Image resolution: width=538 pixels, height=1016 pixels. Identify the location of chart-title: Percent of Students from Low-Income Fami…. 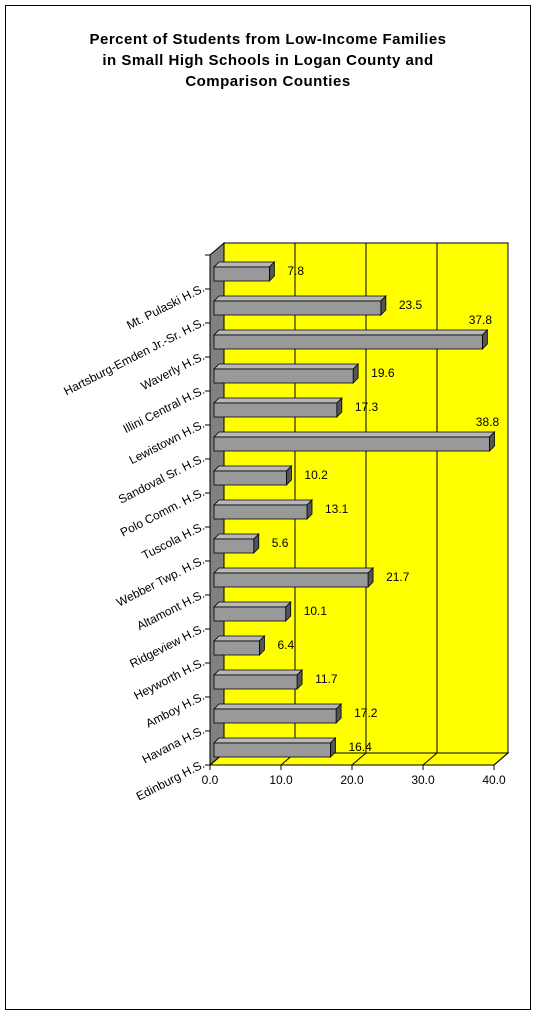
(267, 39).